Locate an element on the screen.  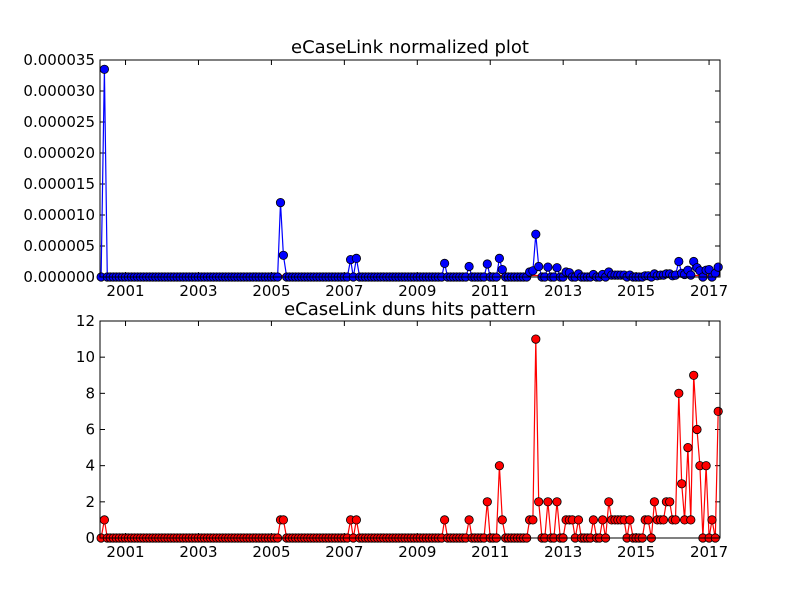
normalized-plot-x-tick-label: 2011 is located at coordinates (490, 291).